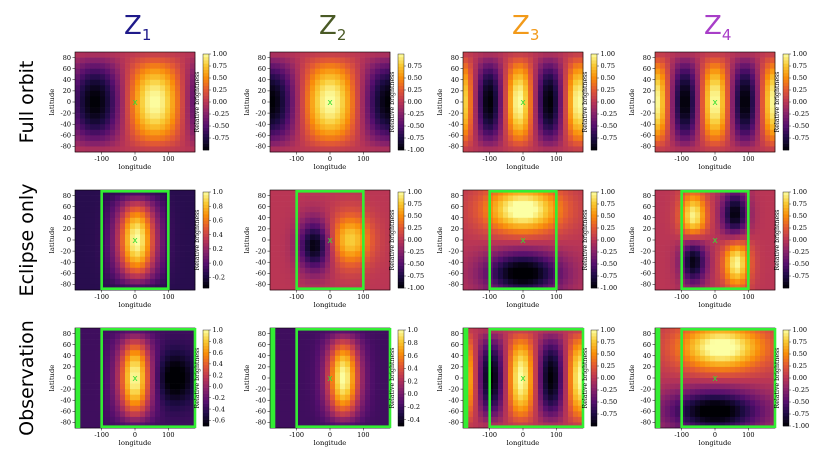 Image resolution: width=830 pixels, height=475 pixels. Describe the element at coordinates (135, 443) in the screenshot. I see `x-axis-label: longitude` at that location.